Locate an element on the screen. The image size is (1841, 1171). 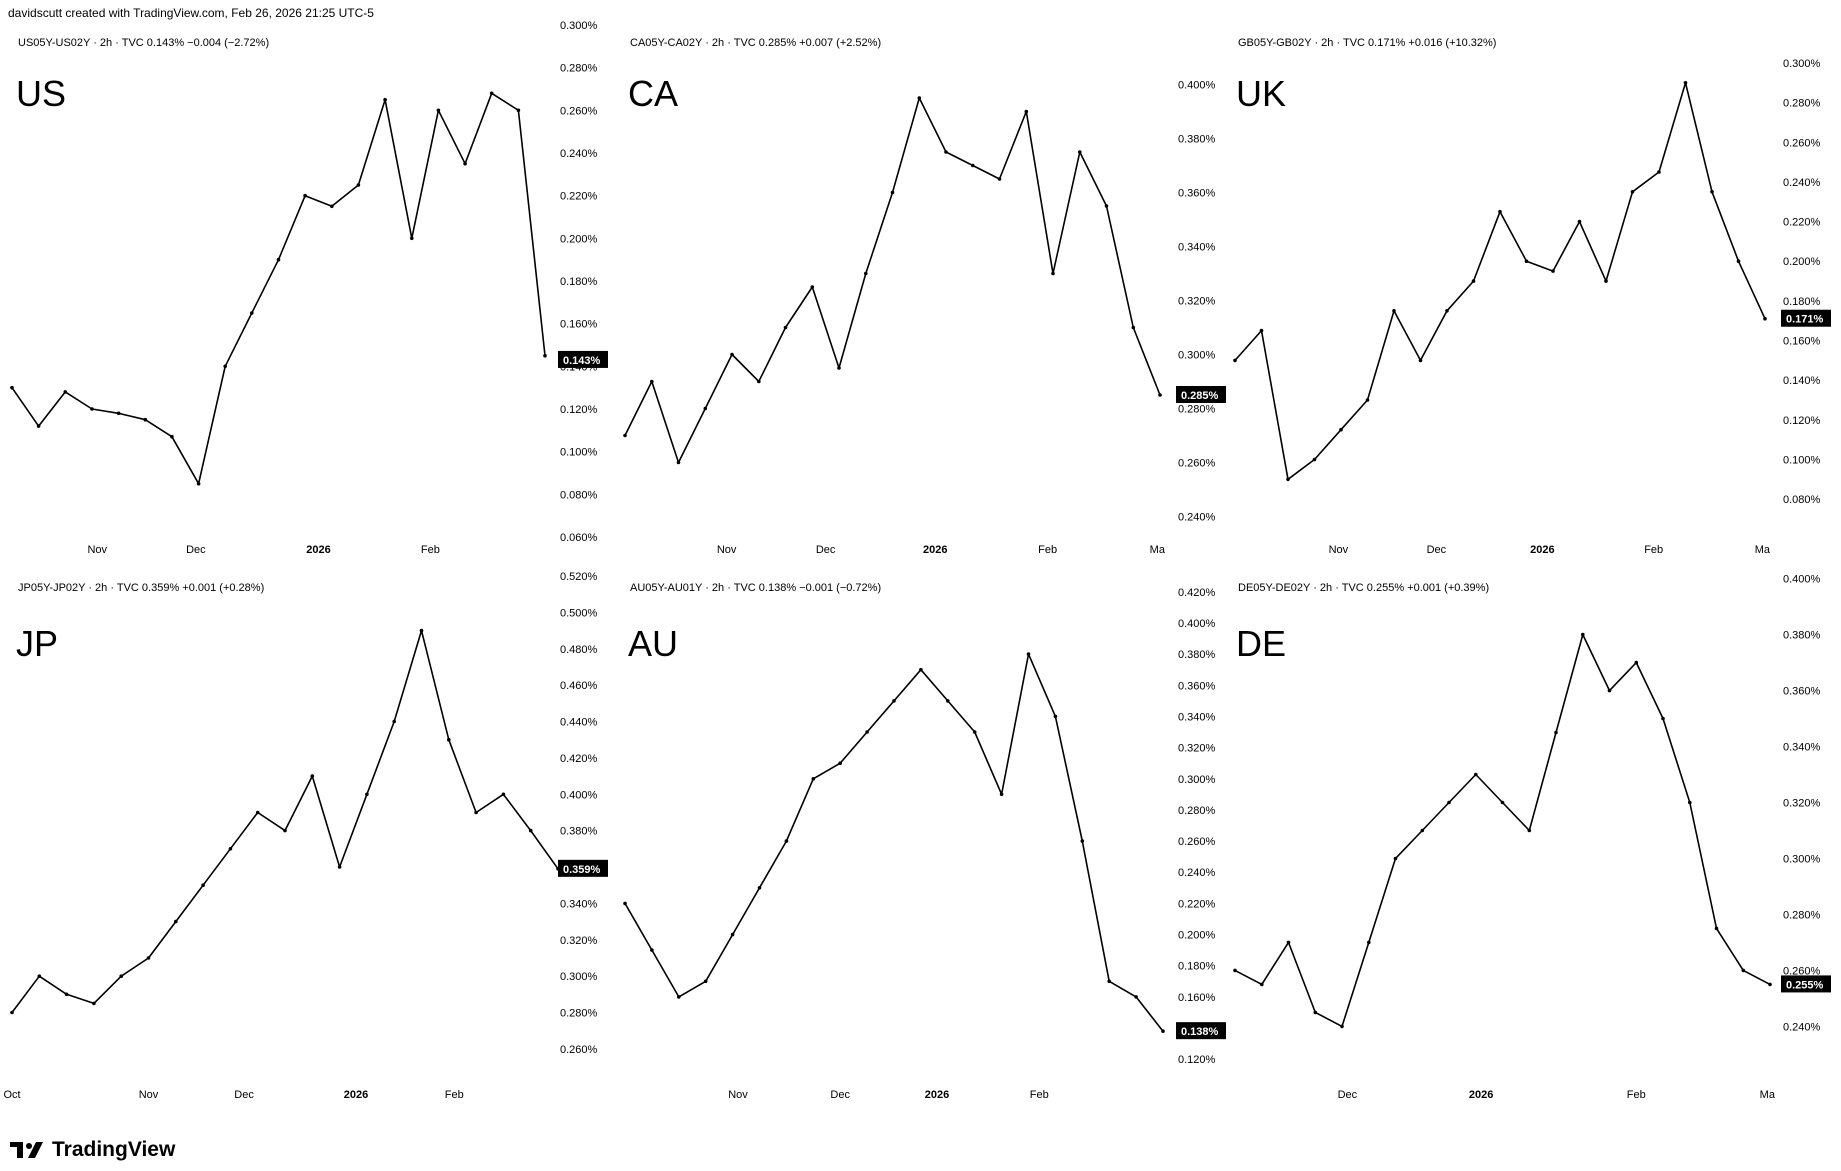
y-tick-label: 0.160% is located at coordinates (1802, 342).